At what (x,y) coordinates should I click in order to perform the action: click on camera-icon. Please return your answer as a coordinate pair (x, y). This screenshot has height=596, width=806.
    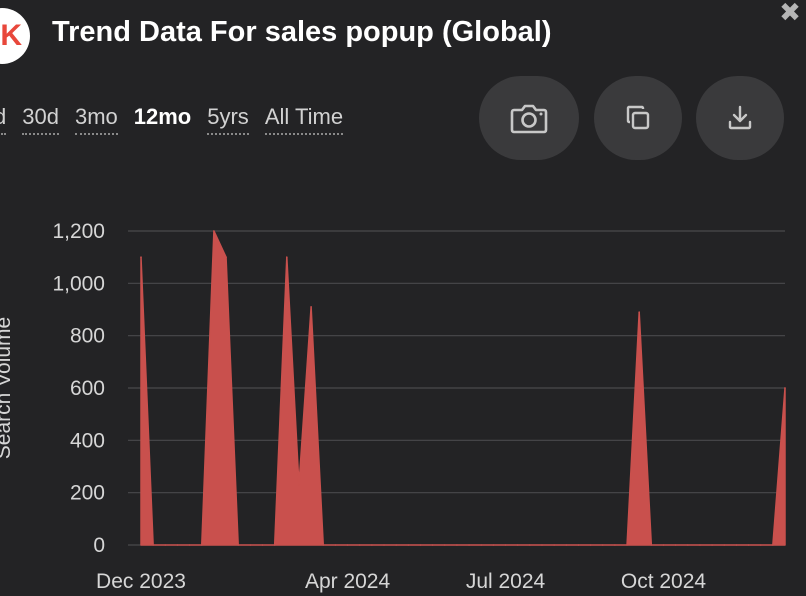
    Looking at the image, I should click on (529, 119).